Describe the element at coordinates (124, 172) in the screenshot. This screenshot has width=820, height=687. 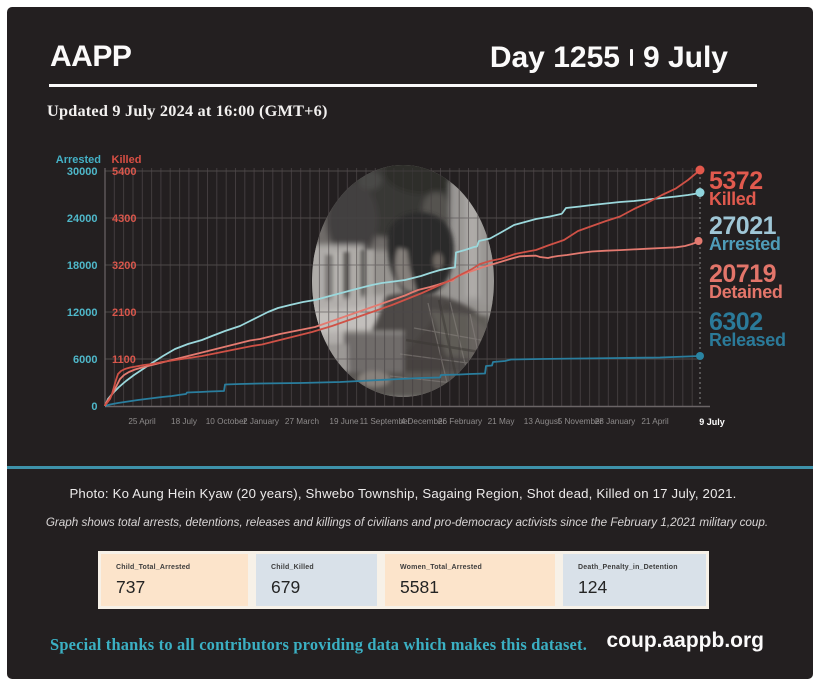
I see `svg-text: 5400` at that location.